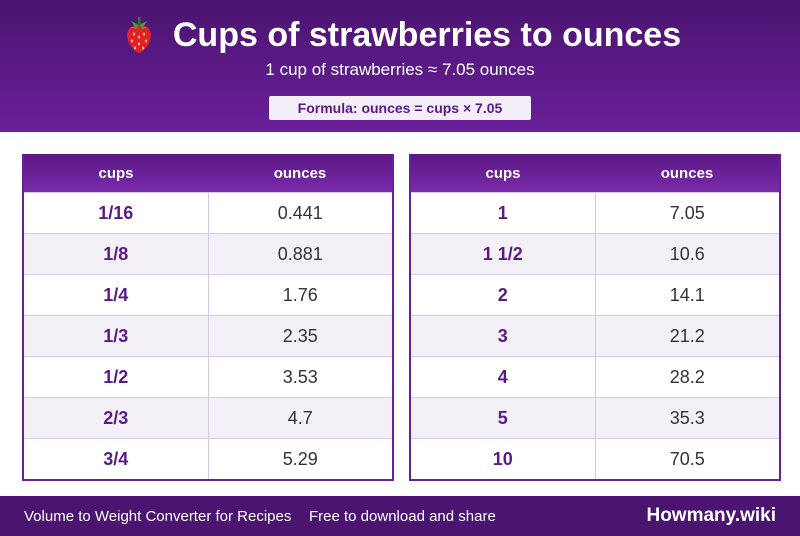 This screenshot has height=536, width=800. I want to click on table-row: 4 28.2, so click(595, 376).